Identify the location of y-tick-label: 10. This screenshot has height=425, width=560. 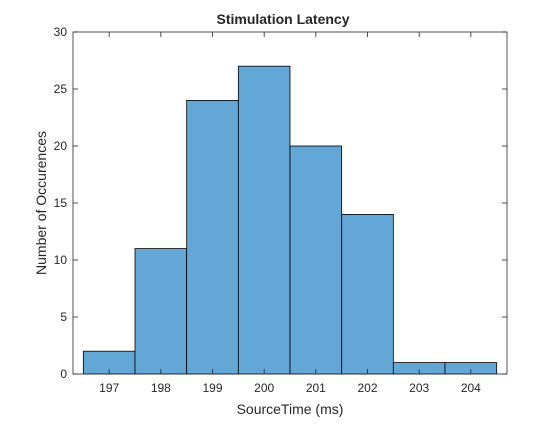
(61, 260).